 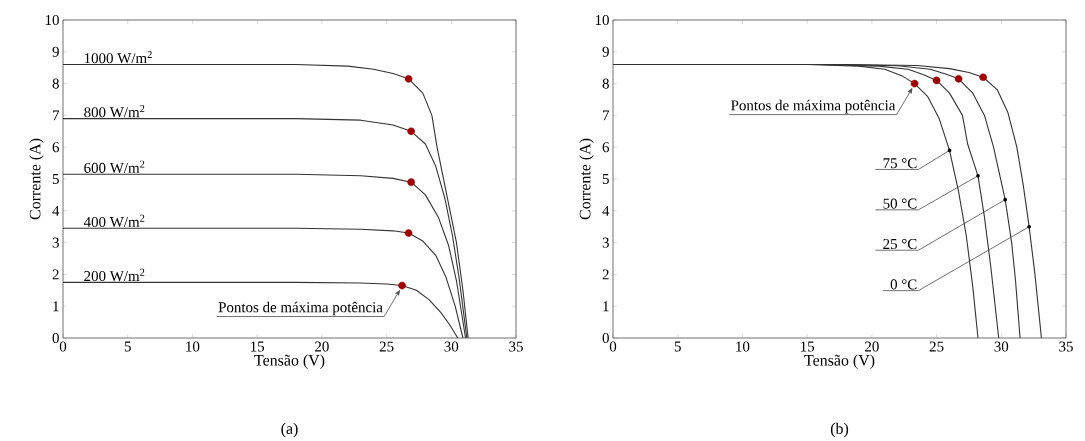 What do you see at coordinates (114, 111) in the screenshot?
I see `series-label: 800 W/m$^{2}$` at bounding box center [114, 111].